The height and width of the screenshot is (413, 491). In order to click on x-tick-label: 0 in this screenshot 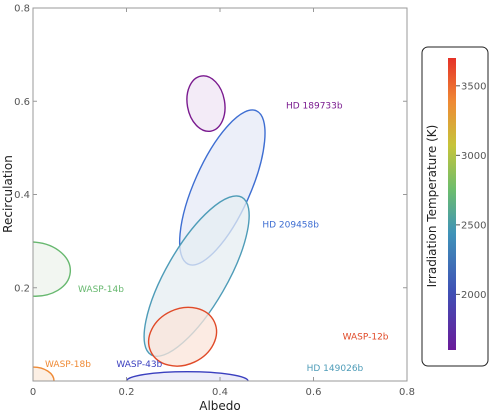, I will do `click(33, 392)`.